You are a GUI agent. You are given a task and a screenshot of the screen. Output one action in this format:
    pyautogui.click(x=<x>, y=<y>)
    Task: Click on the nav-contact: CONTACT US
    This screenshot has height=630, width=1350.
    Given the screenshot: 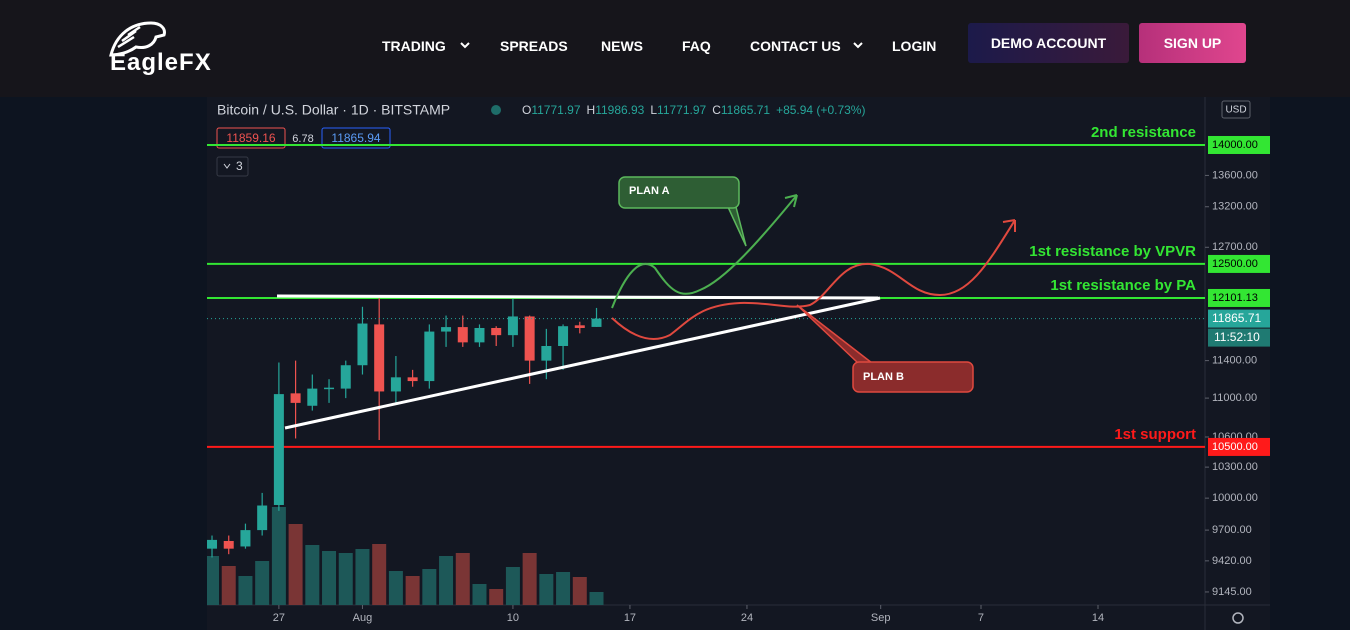 What is the action you would take?
    pyautogui.click(x=795, y=46)
    